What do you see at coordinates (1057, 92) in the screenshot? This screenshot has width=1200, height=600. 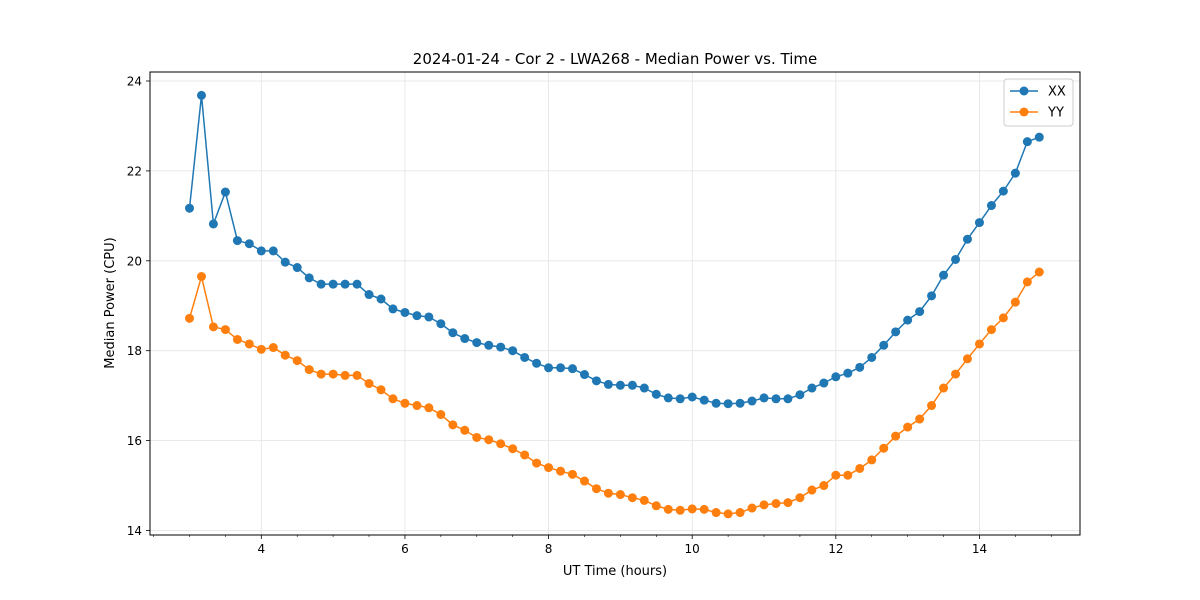 I see `legend-xx-label: XX` at bounding box center [1057, 92].